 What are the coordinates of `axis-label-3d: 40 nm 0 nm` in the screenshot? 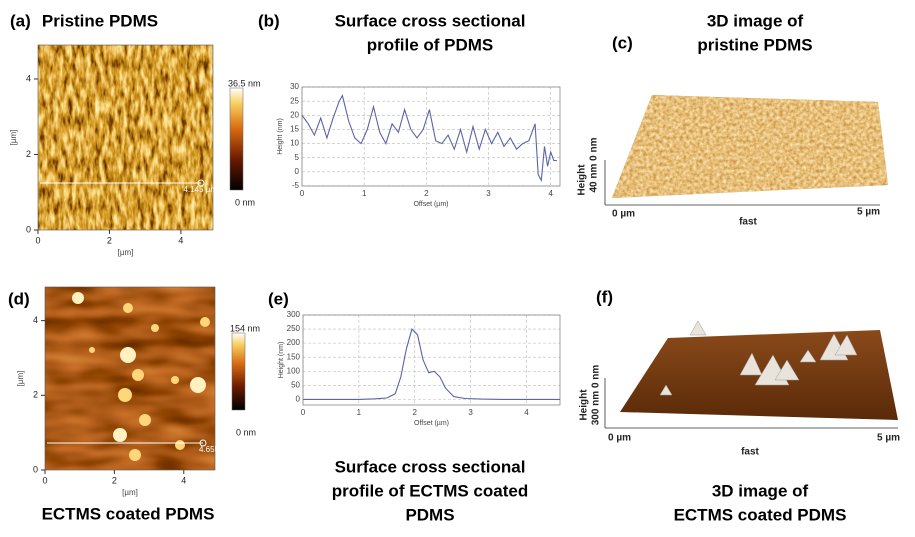 It's located at (594, 164).